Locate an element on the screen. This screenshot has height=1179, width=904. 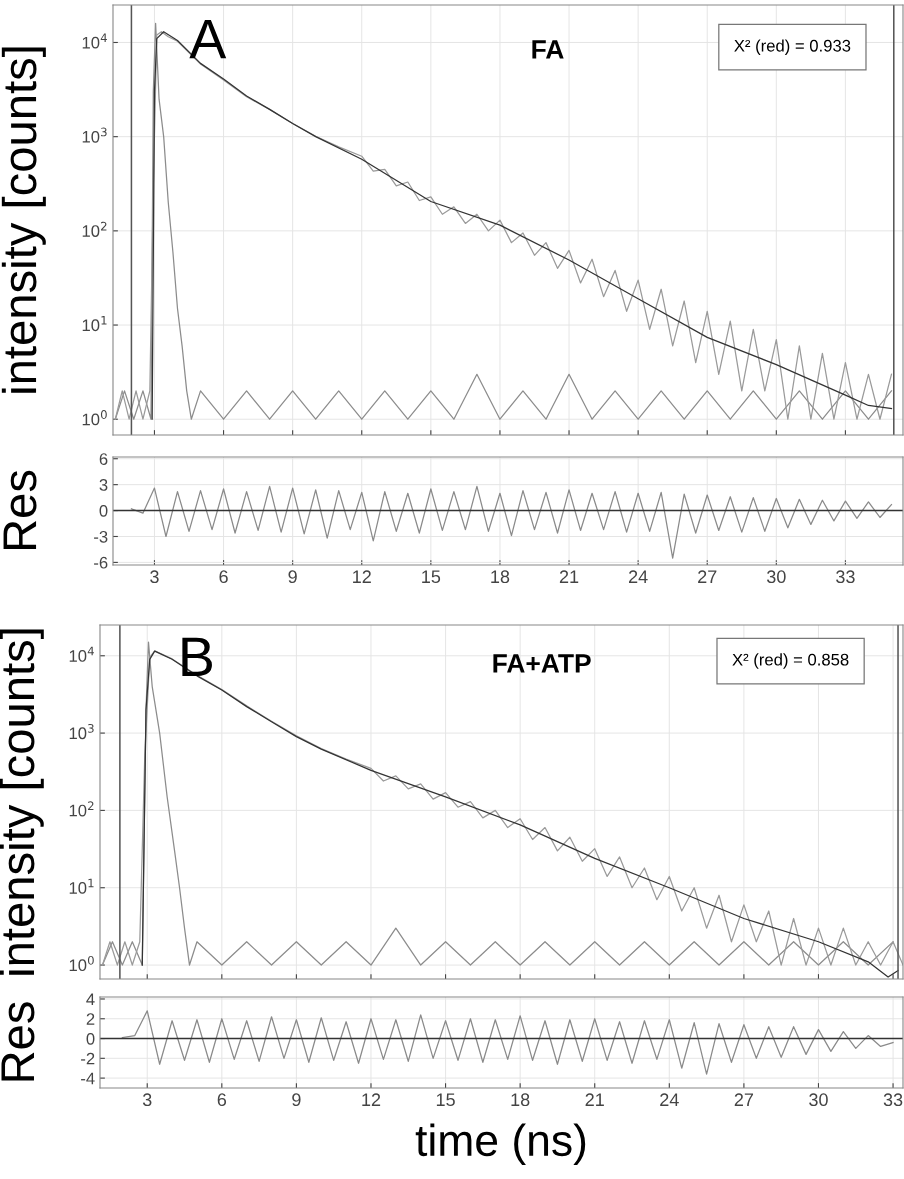
annotation: FA+ATP is located at coordinates (542, 663).